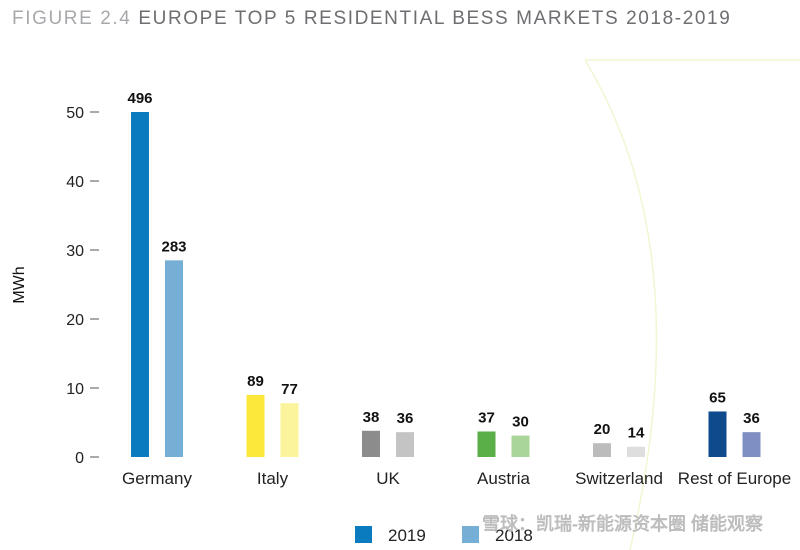 The height and width of the screenshot is (550, 800). I want to click on bar-2018-germany, so click(174, 358).